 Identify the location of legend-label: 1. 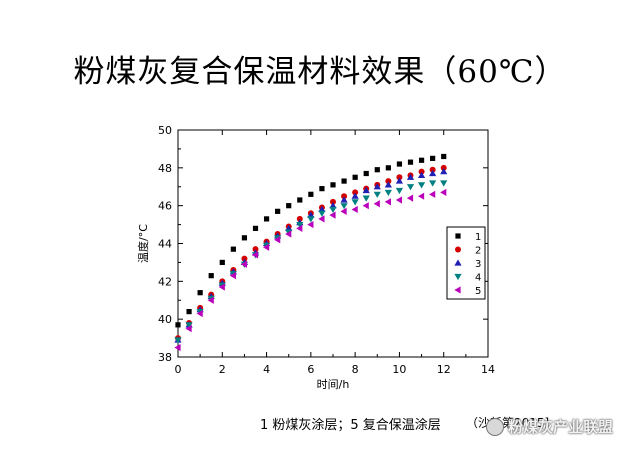
(478, 237).